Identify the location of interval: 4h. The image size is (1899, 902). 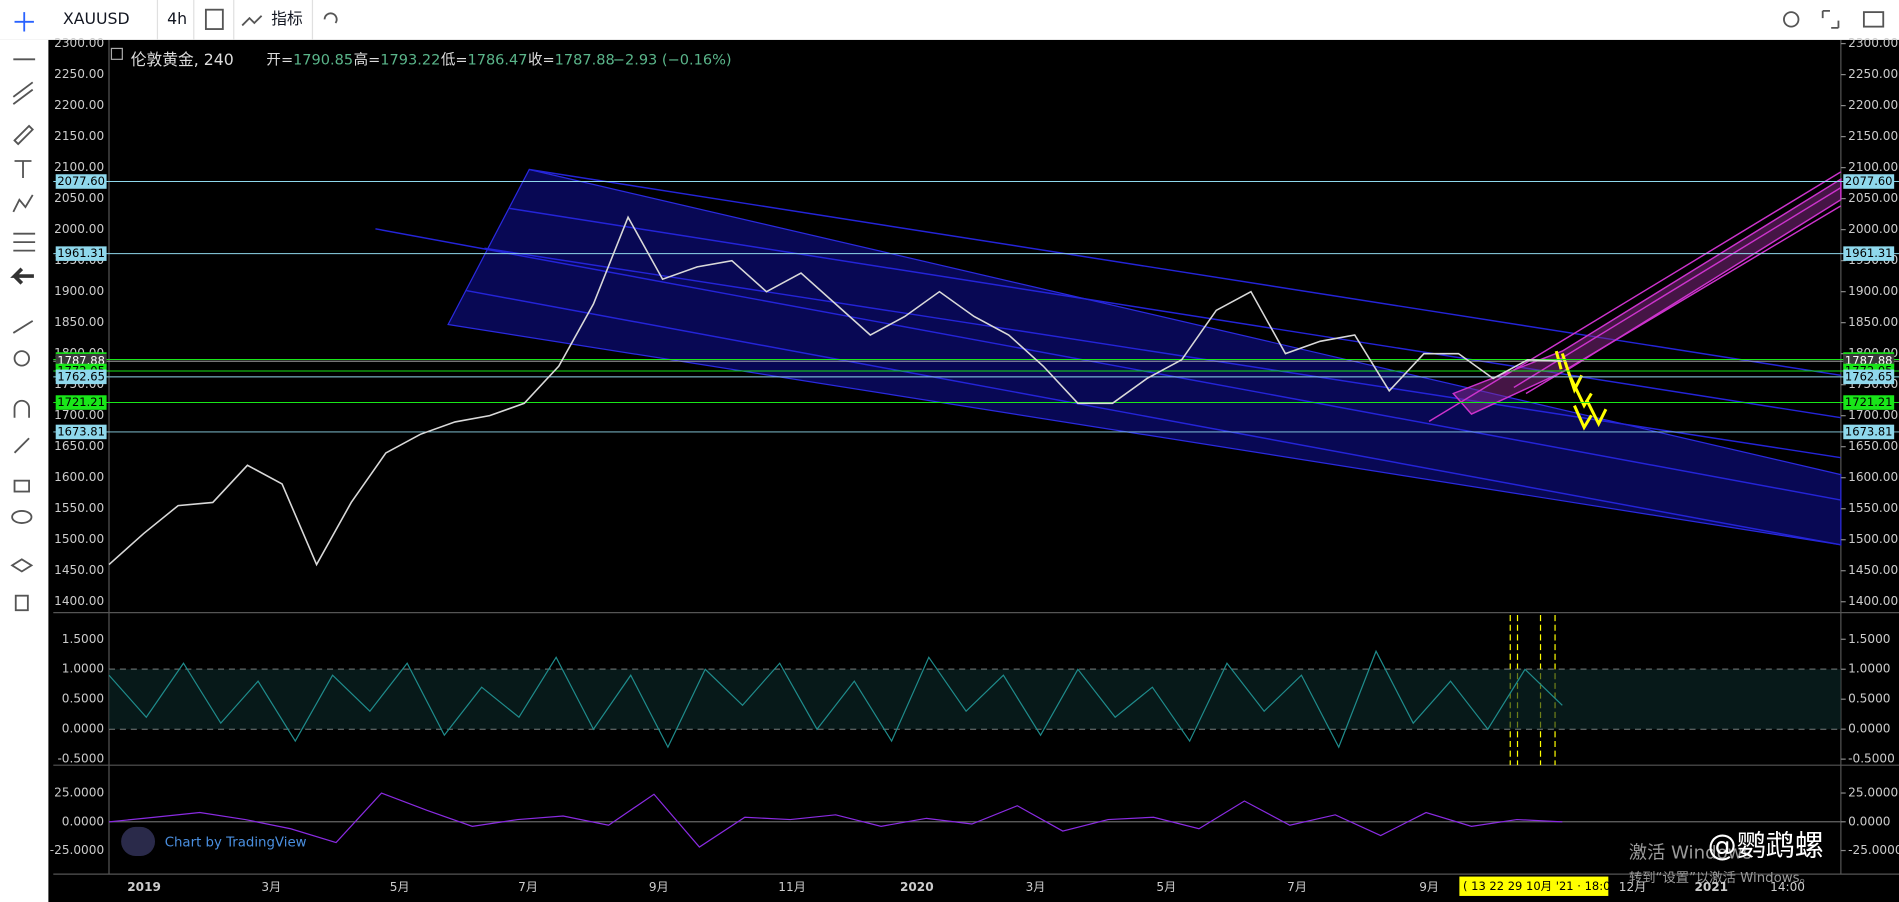
(177, 18).